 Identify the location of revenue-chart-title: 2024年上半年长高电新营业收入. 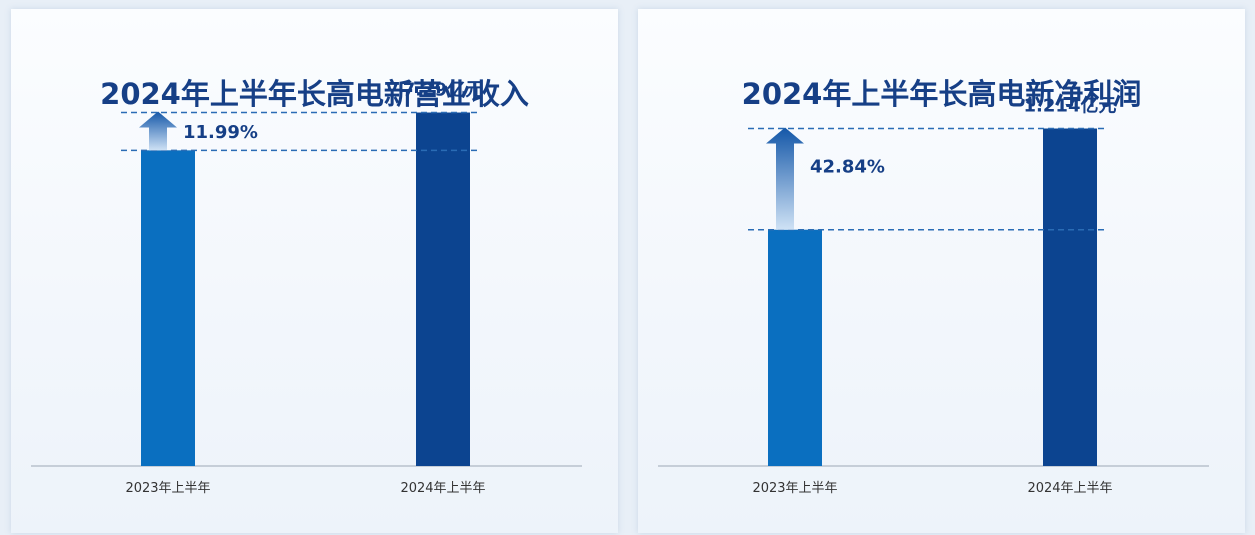
(314, 94).